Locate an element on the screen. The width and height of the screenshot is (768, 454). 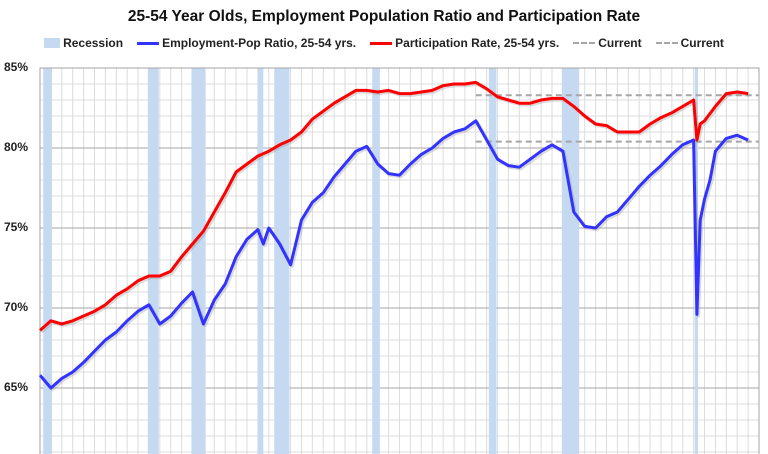
legend-swatch-recession is located at coordinates (52, 43).